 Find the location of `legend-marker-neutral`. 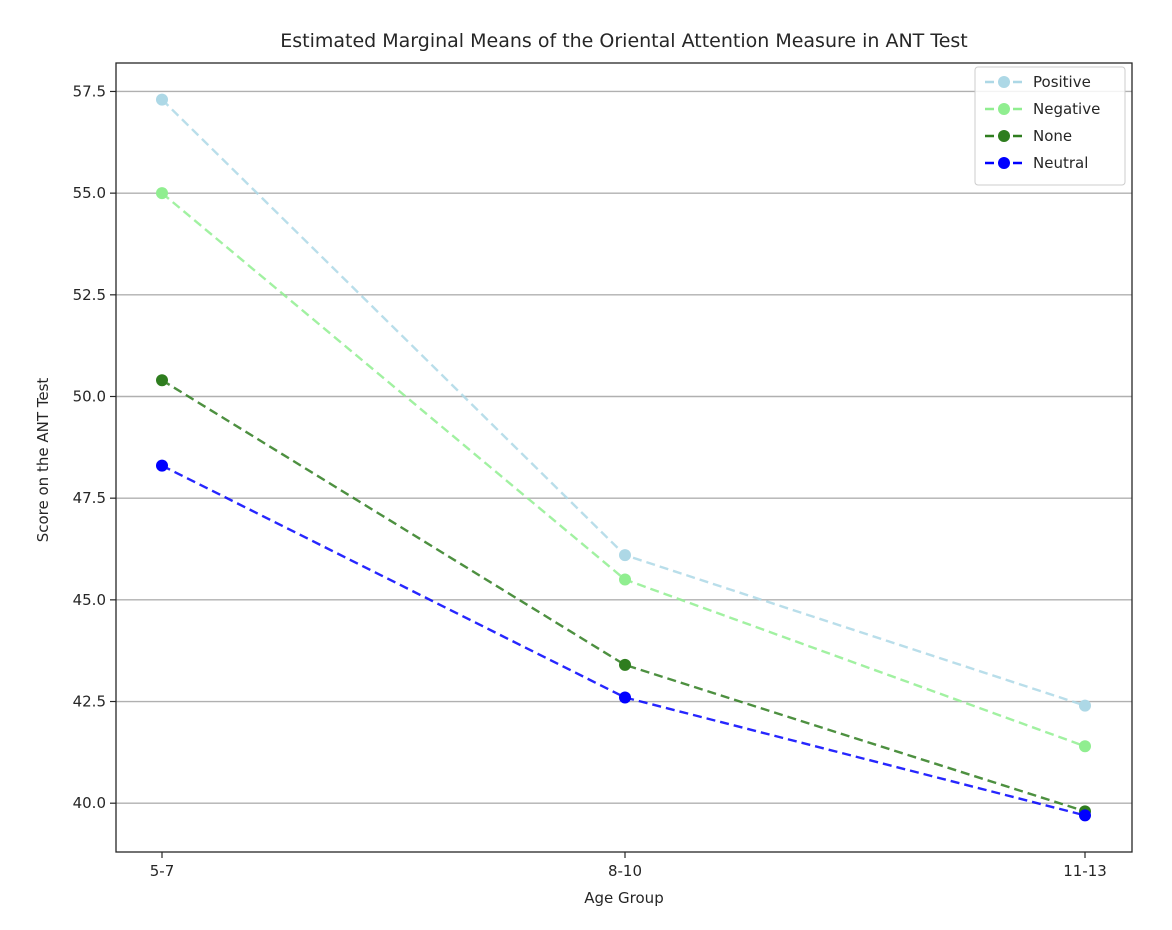

legend-marker-neutral is located at coordinates (1004, 163).